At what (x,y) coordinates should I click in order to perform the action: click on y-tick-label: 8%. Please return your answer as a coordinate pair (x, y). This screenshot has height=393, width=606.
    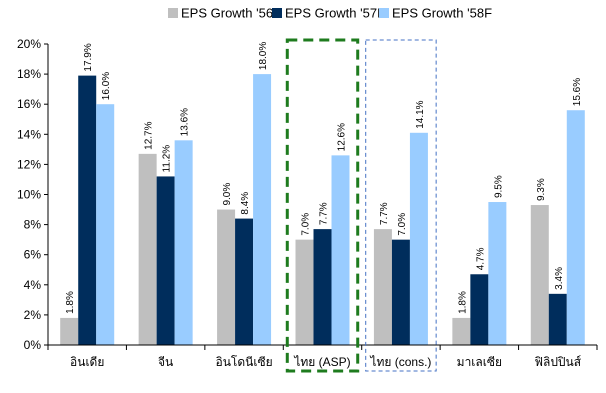
    Looking at the image, I should click on (33, 225).